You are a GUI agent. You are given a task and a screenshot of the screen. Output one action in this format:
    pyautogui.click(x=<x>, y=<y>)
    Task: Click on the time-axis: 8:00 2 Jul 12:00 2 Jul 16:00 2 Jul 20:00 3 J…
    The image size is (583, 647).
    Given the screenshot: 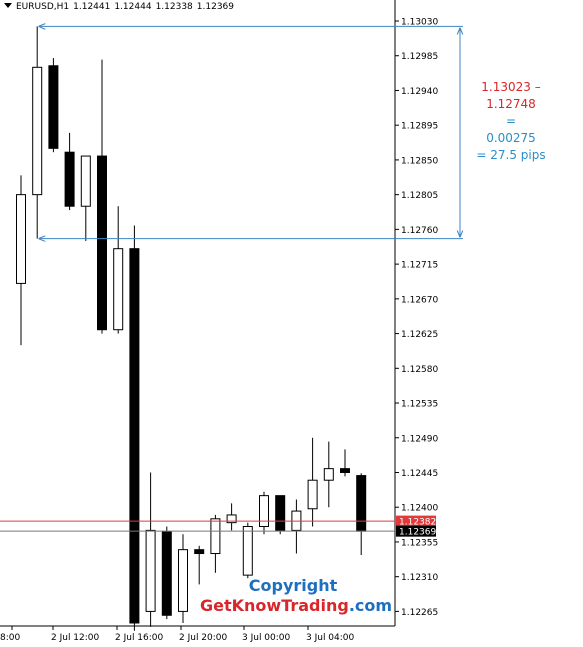 What is the action you would take?
    pyautogui.click(x=197, y=634)
    